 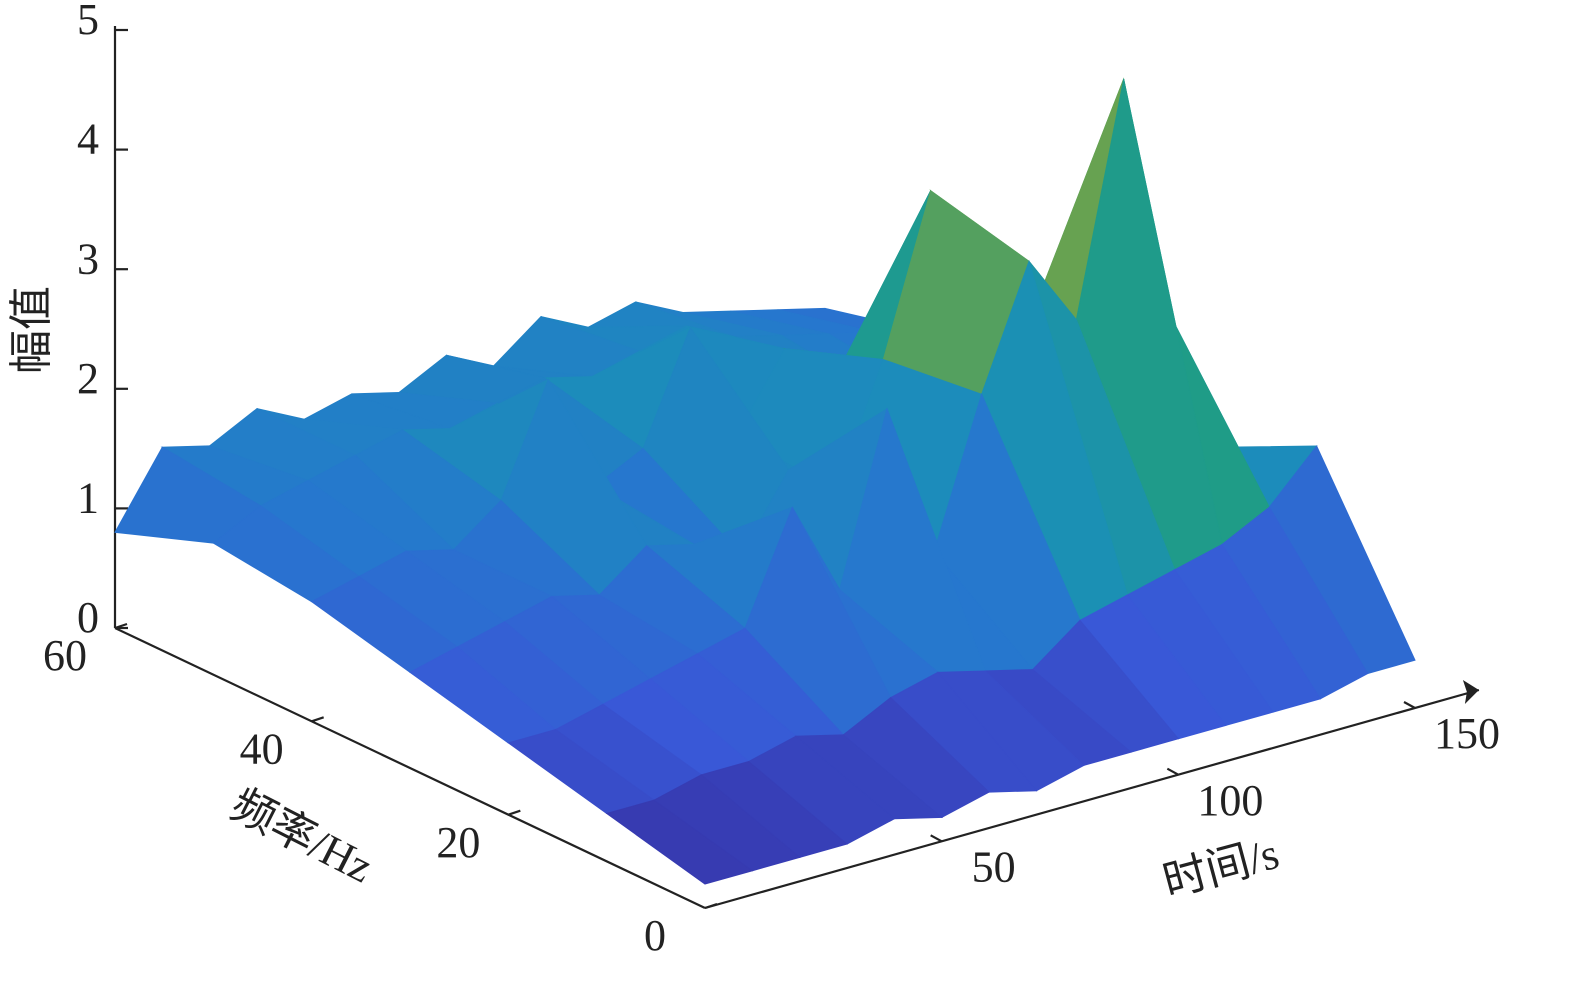 I want to click on z-tick-label: 1, so click(x=88, y=497).